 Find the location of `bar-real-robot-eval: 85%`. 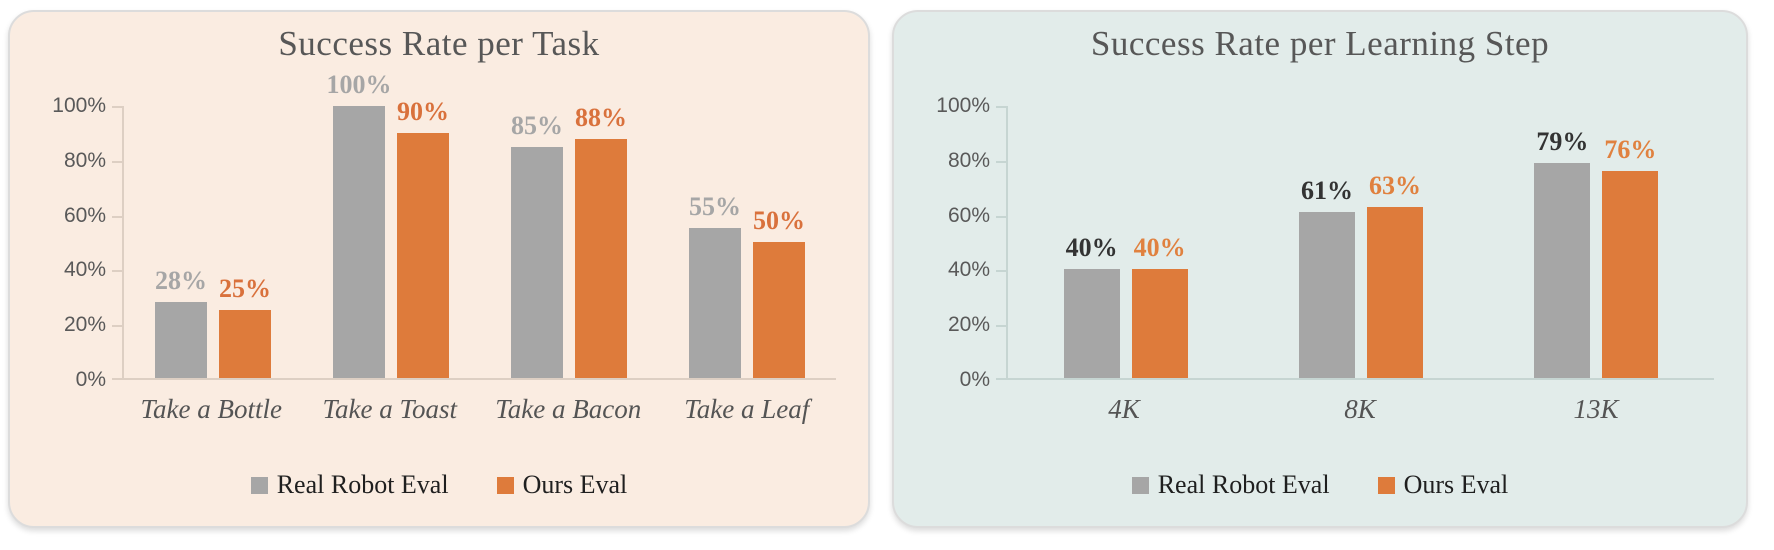

bar-real-robot-eval: 85% is located at coordinates (537, 244).